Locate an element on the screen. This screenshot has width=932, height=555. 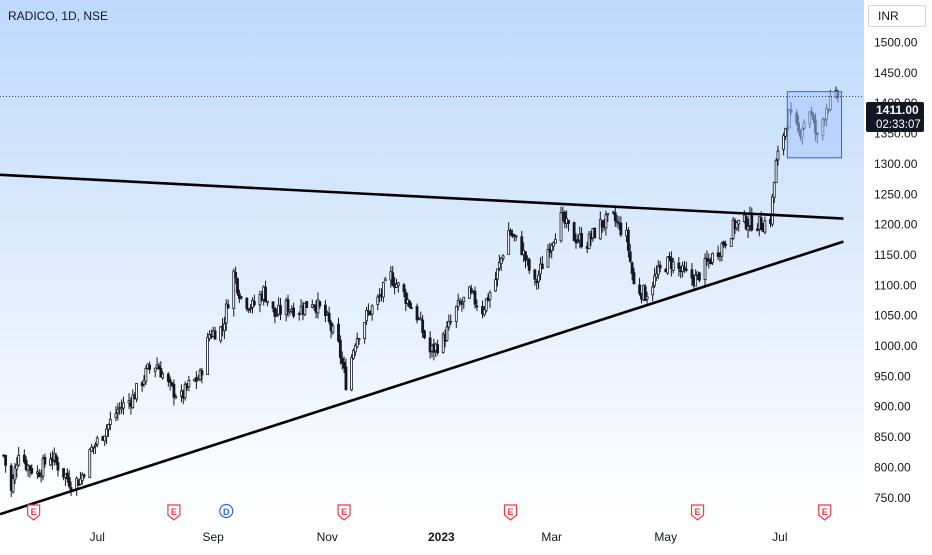
event-marker-letter: D is located at coordinates (226, 512).